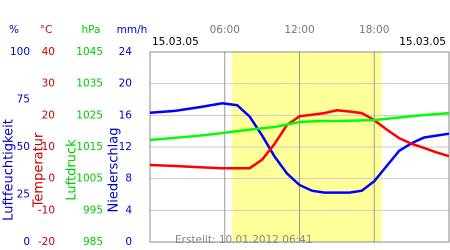 This screenshot has width=450, height=250. I want to click on axis-unit: hPa, so click(91, 30).